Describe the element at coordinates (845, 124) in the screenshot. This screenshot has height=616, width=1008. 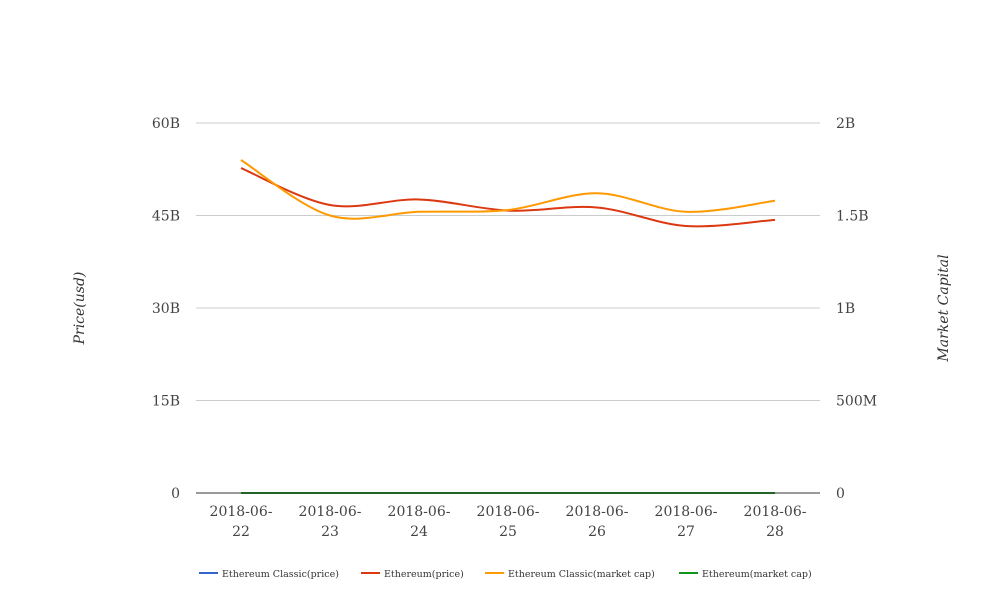
I see `y-right-tick-label: 2B` at that location.